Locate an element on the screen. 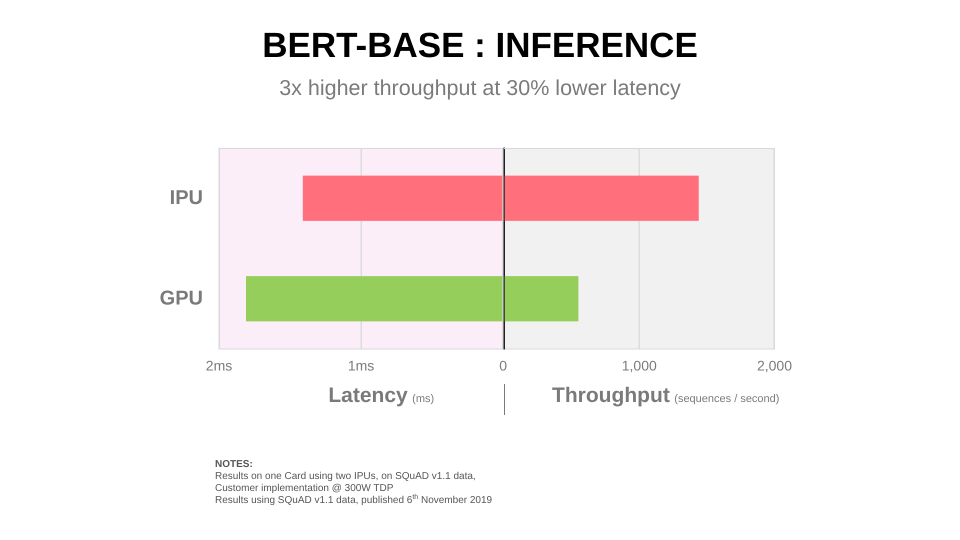 The image size is (960, 540). y-tick-label: GPU is located at coordinates (181, 298).